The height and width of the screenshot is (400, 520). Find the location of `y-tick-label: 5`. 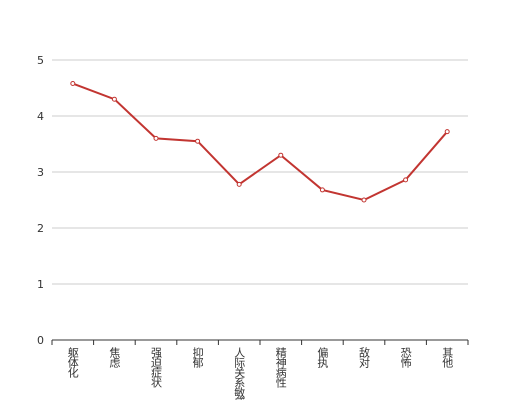

y-tick-label: 5 is located at coordinates (40, 60).